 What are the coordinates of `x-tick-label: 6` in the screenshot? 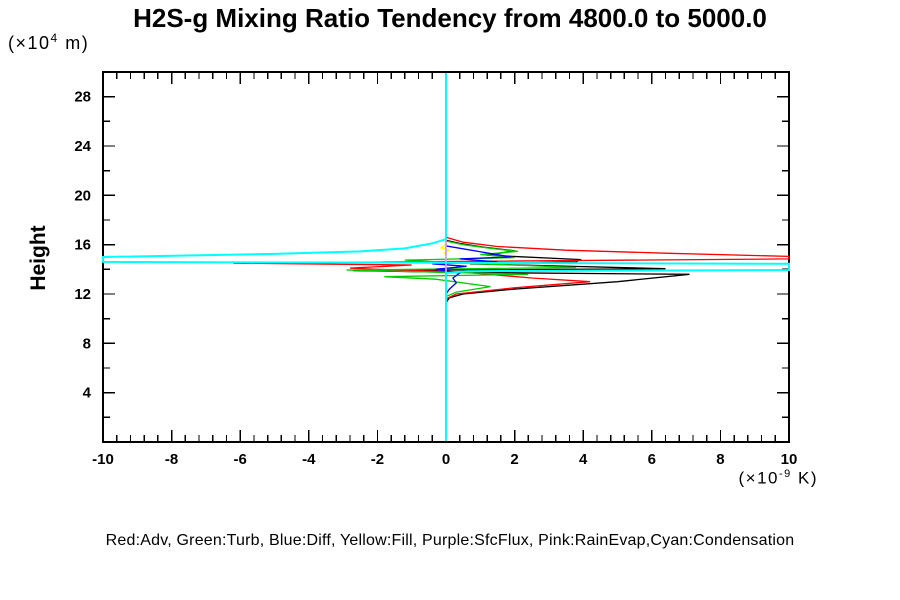 It's located at (652, 459).